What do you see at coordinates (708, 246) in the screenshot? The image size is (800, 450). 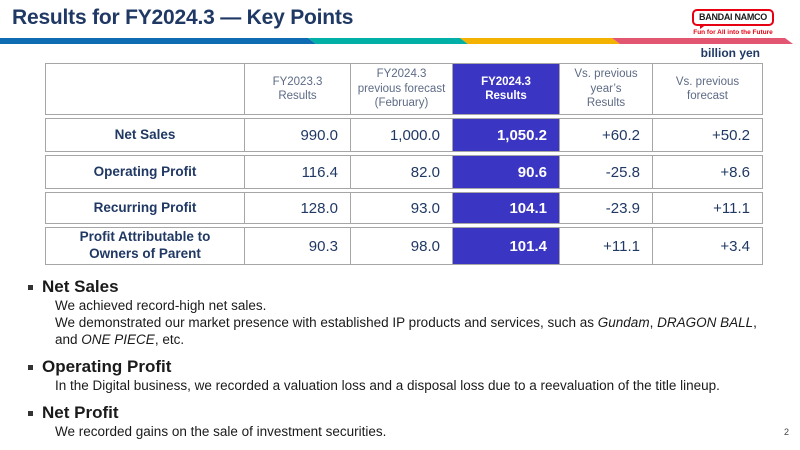 I see `cell-value: +3.4` at bounding box center [708, 246].